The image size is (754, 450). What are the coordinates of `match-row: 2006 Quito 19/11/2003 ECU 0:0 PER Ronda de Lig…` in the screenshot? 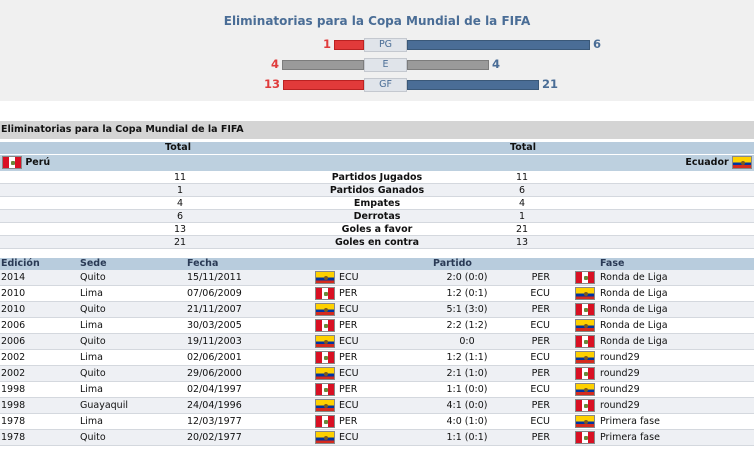 It's located at (377, 342).